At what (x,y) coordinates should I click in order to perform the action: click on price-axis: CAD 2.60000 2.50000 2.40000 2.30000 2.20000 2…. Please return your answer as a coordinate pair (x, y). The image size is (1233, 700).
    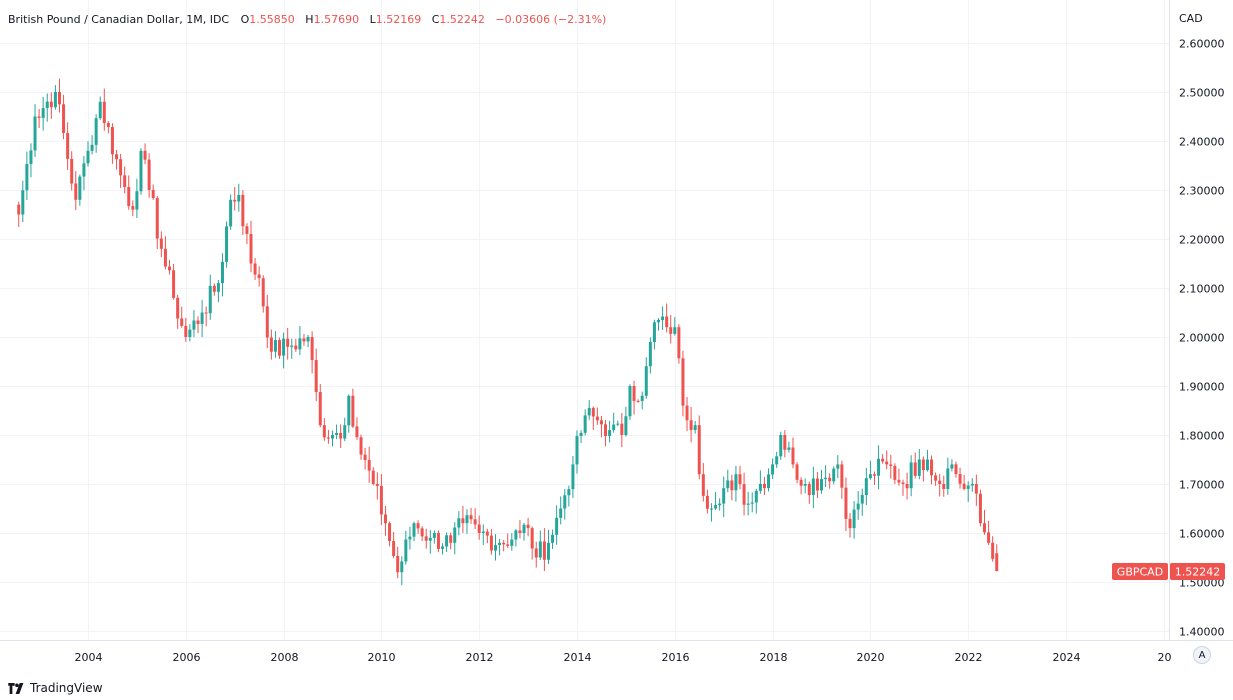
    Looking at the image, I should click on (1197, 320).